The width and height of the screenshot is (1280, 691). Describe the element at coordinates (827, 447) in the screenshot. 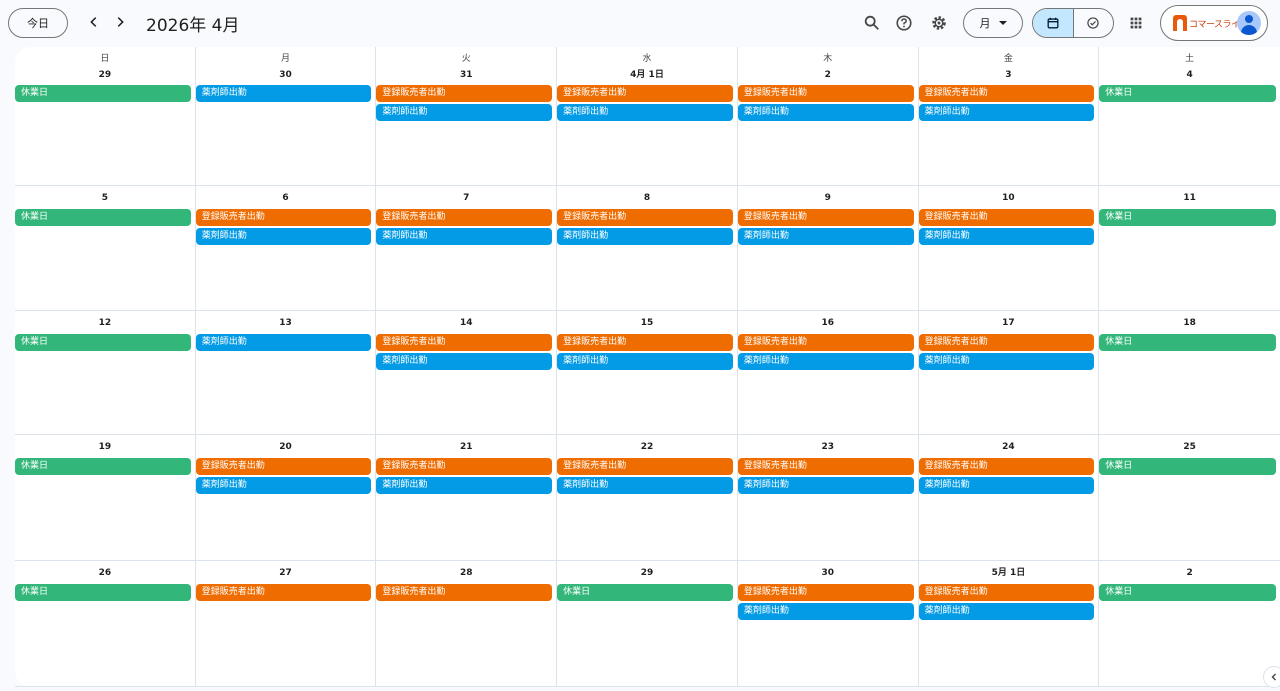

I see `day-number: 23` at that location.